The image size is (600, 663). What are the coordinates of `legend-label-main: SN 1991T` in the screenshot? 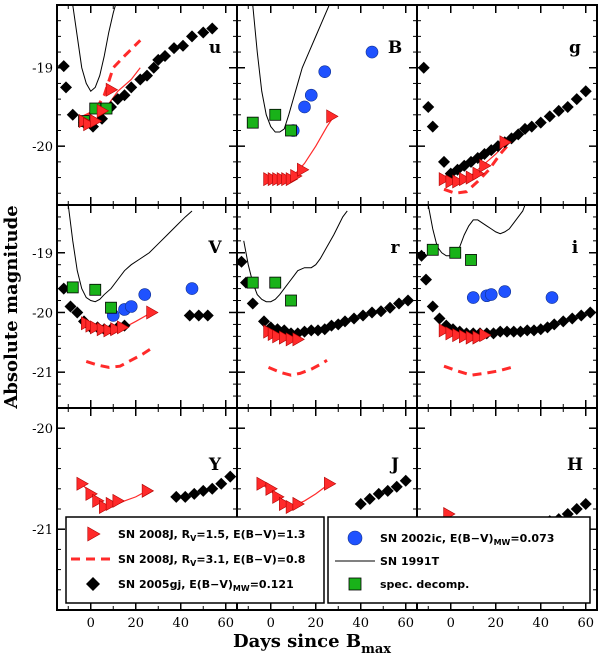 It's located at (410, 561).